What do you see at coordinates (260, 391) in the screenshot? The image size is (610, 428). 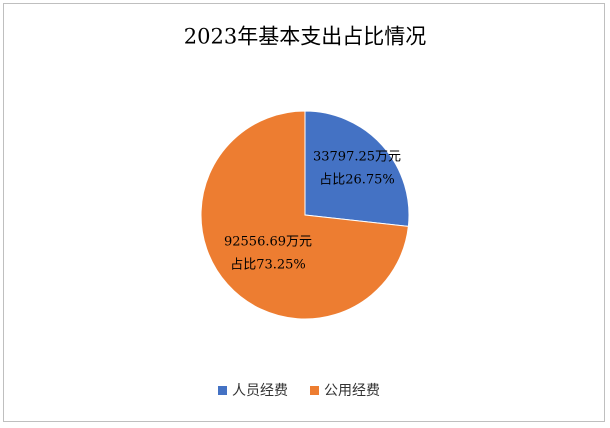 I see `legend-label: 人员经费` at bounding box center [260, 391].